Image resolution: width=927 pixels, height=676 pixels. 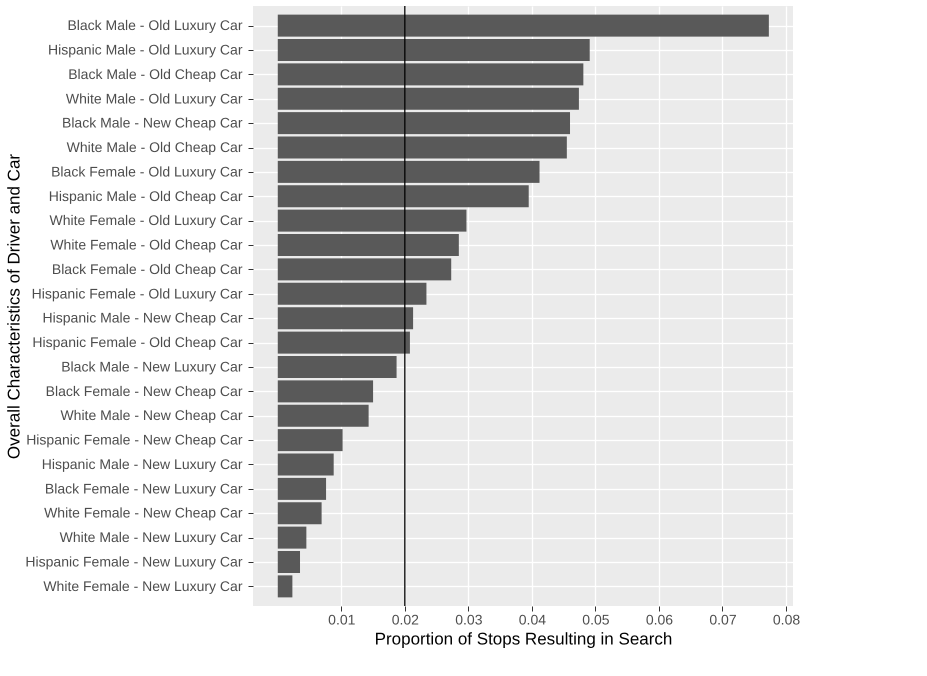 What do you see at coordinates (406, 620) in the screenshot?
I see `x-tick-label: 0.02` at bounding box center [406, 620].